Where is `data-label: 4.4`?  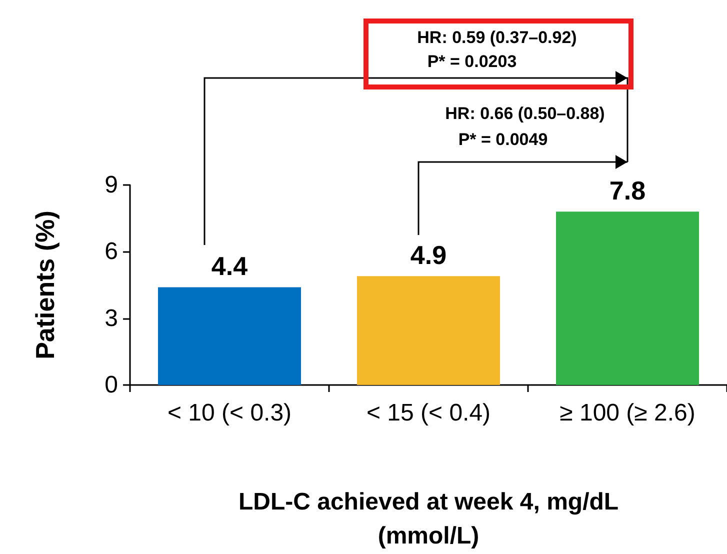
data-label: 4.4 is located at coordinates (229, 266).